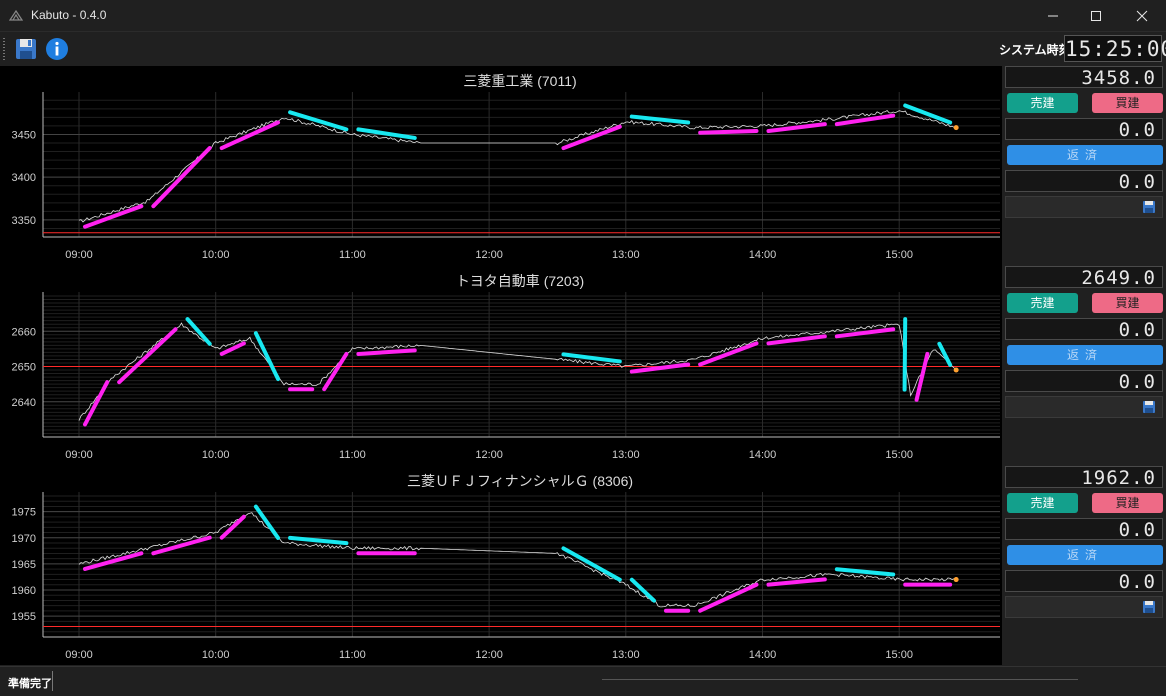 This screenshot has width=1166, height=696. Describe the element at coordinates (24, 178) in the screenshot. I see `y-tick-label: 3400` at that location.